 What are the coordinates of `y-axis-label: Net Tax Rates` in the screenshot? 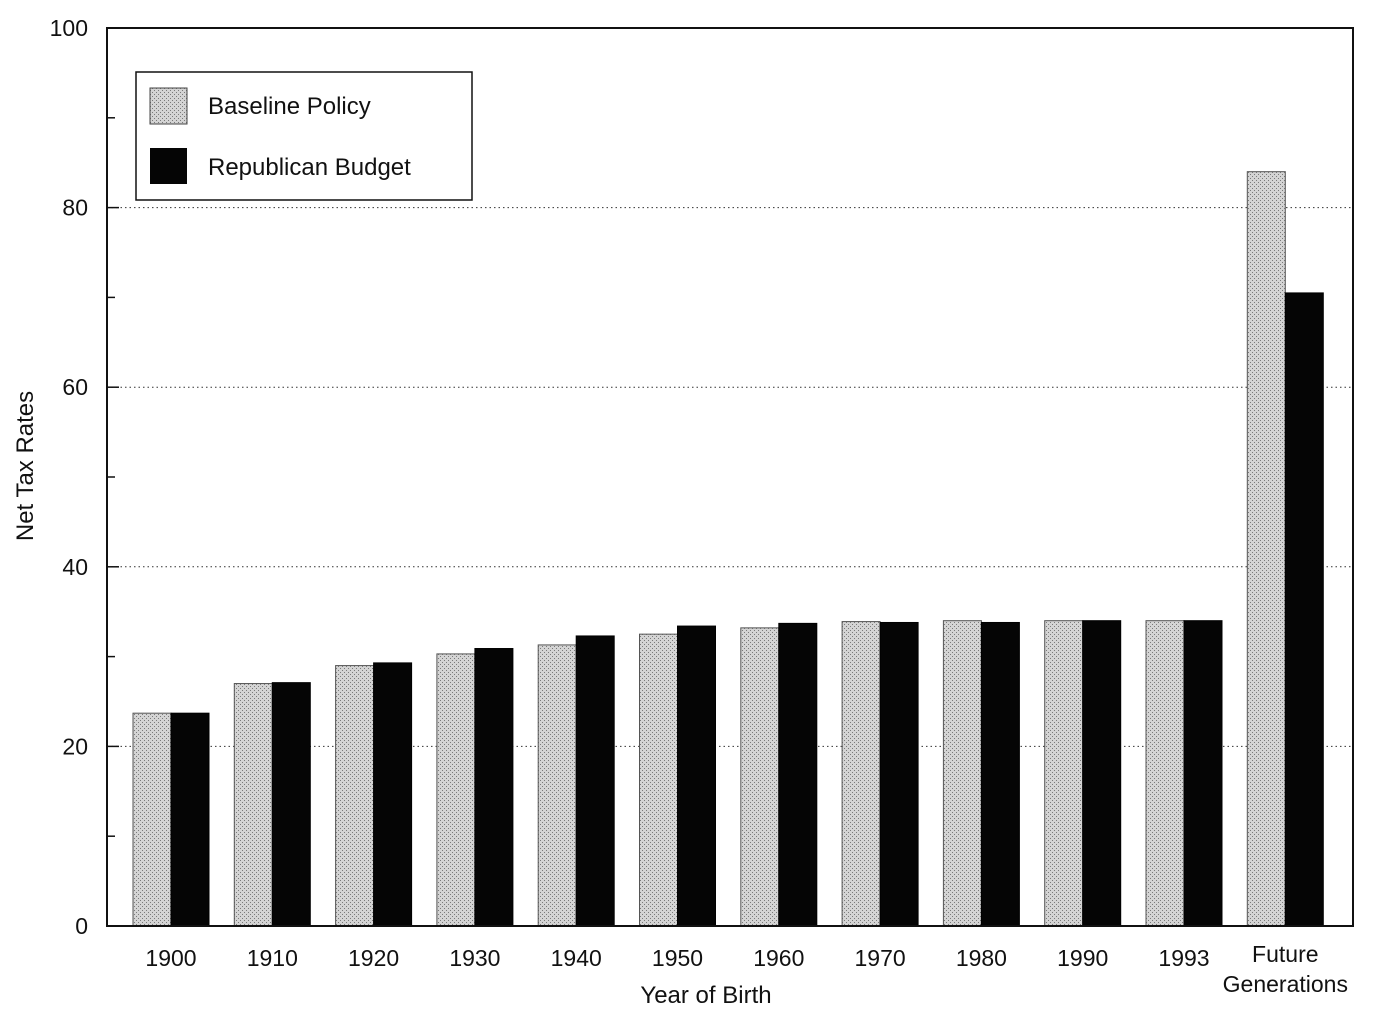 It's located at (25, 466).